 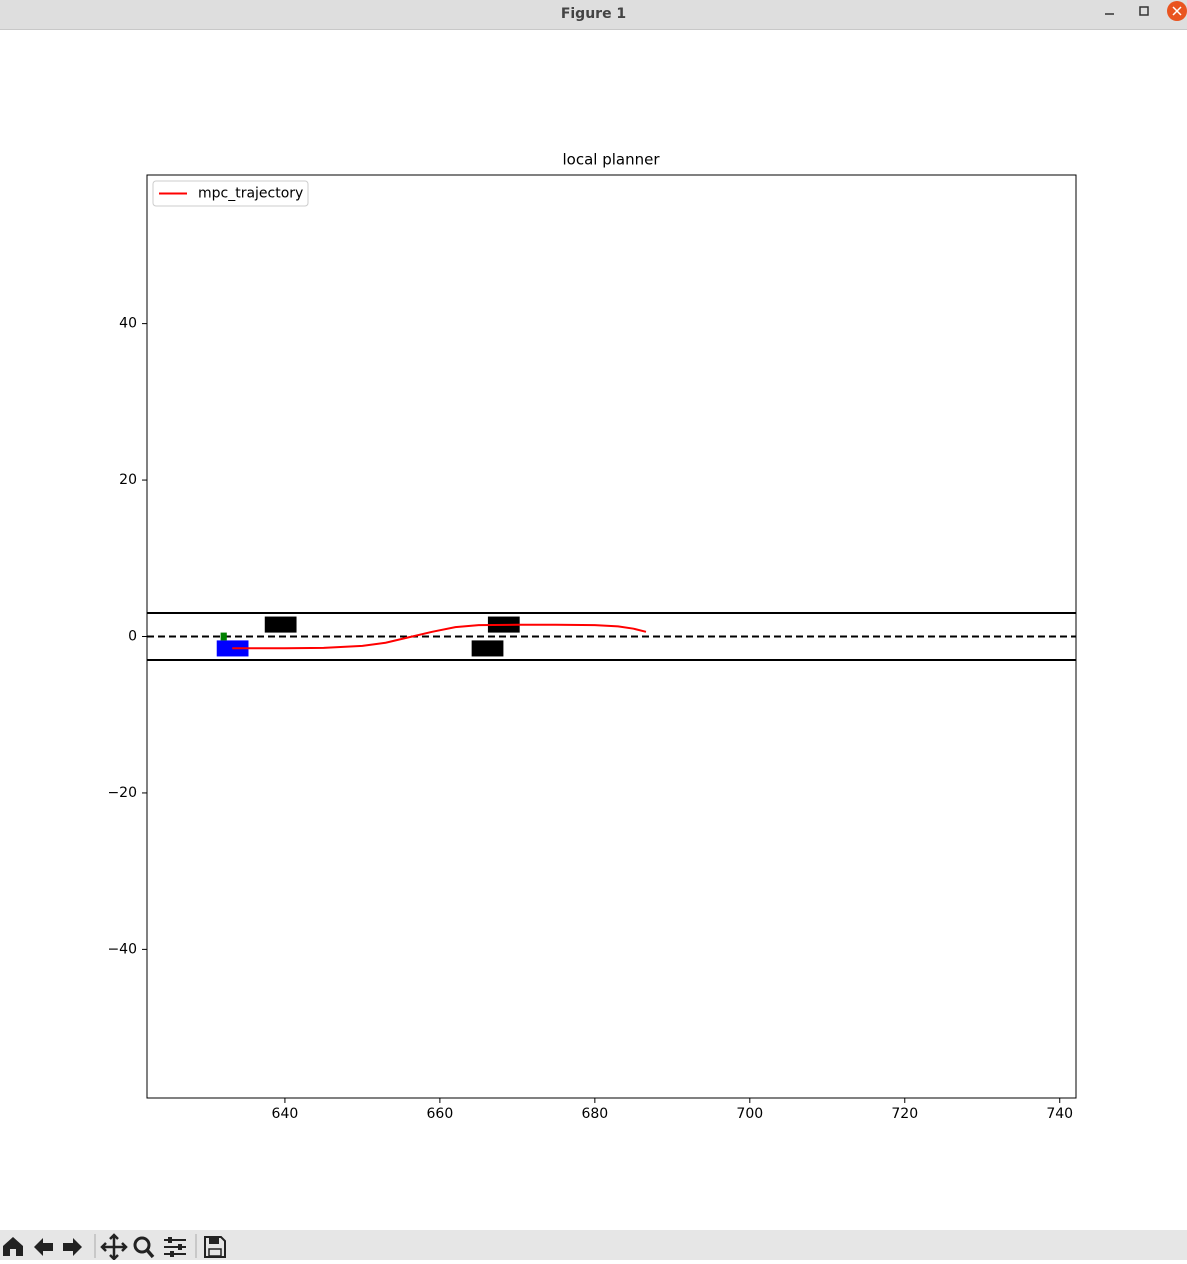 What do you see at coordinates (439, 636) in the screenshot?
I see `line` at bounding box center [439, 636].